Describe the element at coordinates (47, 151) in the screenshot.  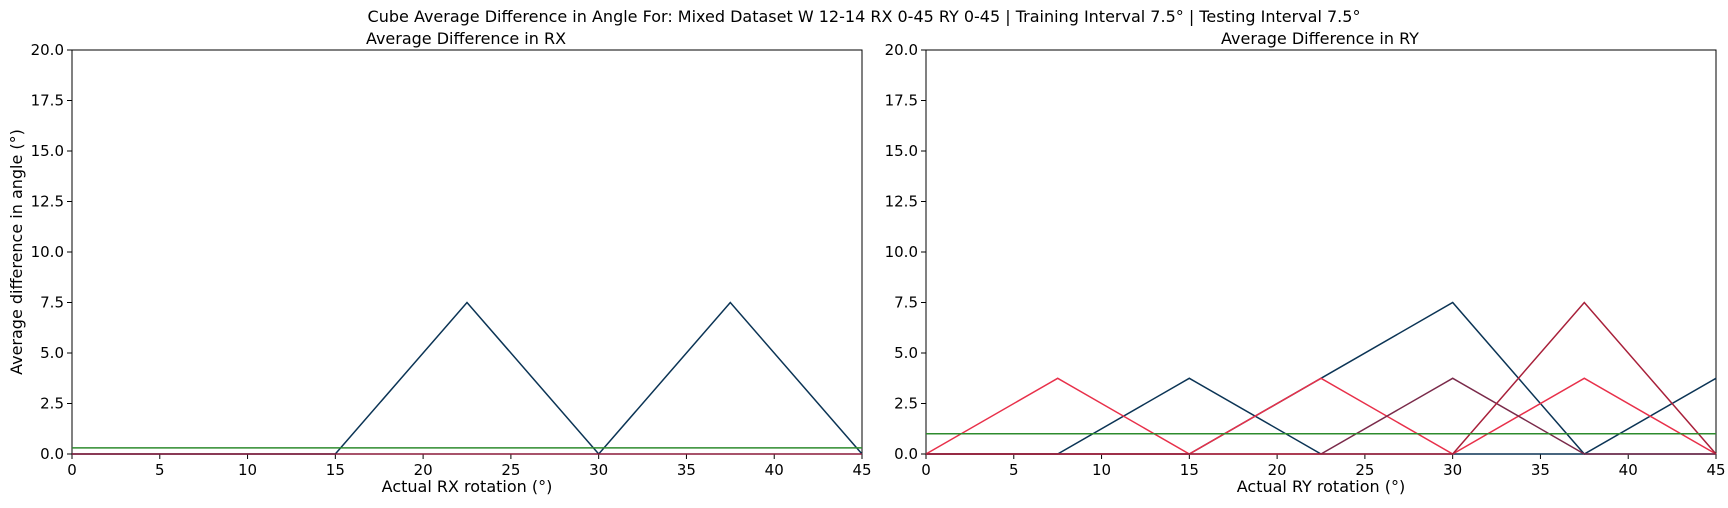
I see `rx-y-tick-label: 15.0` at that location.